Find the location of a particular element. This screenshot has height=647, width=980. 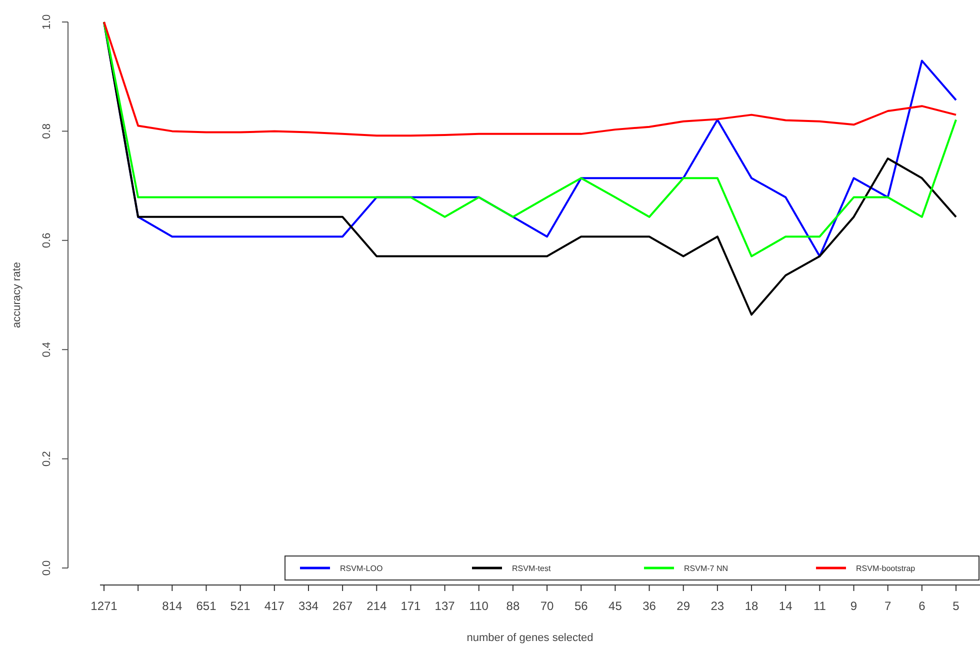

x-tick-label: 137 is located at coordinates (445, 606).